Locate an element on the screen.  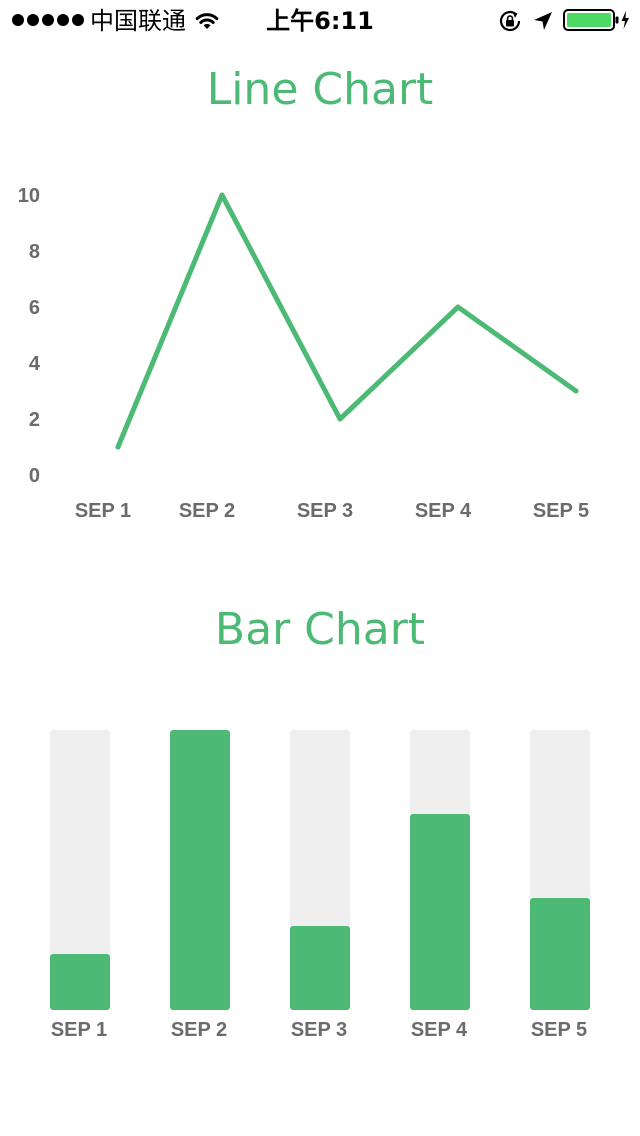
location-arrow-icon is located at coordinates (543, 21).